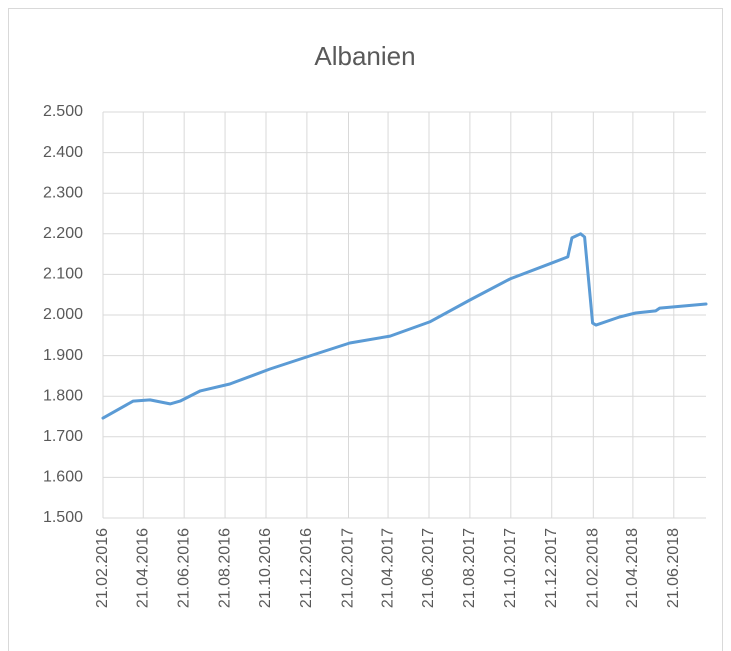 Image resolution: width=731 pixels, height=651 pixels. Describe the element at coordinates (63, 477) in the screenshot. I see `y-tick-label: 1.600` at that location.